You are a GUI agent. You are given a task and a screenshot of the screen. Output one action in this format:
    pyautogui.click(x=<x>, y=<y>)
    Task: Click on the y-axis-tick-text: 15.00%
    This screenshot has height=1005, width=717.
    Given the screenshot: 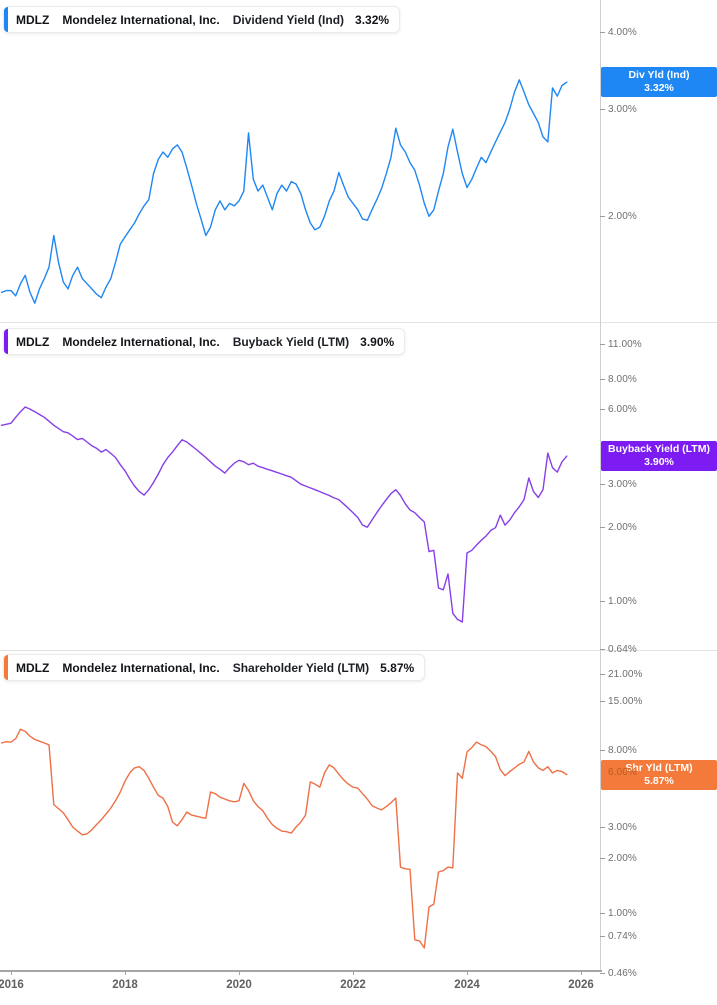 What is the action you would take?
    pyautogui.click(x=625, y=701)
    